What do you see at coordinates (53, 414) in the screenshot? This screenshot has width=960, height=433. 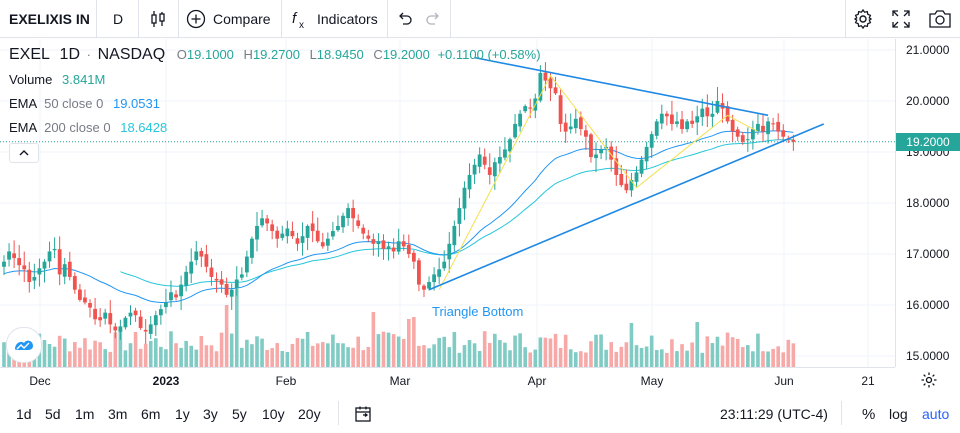 I see `range-button-5d: 5d` at bounding box center [53, 414].